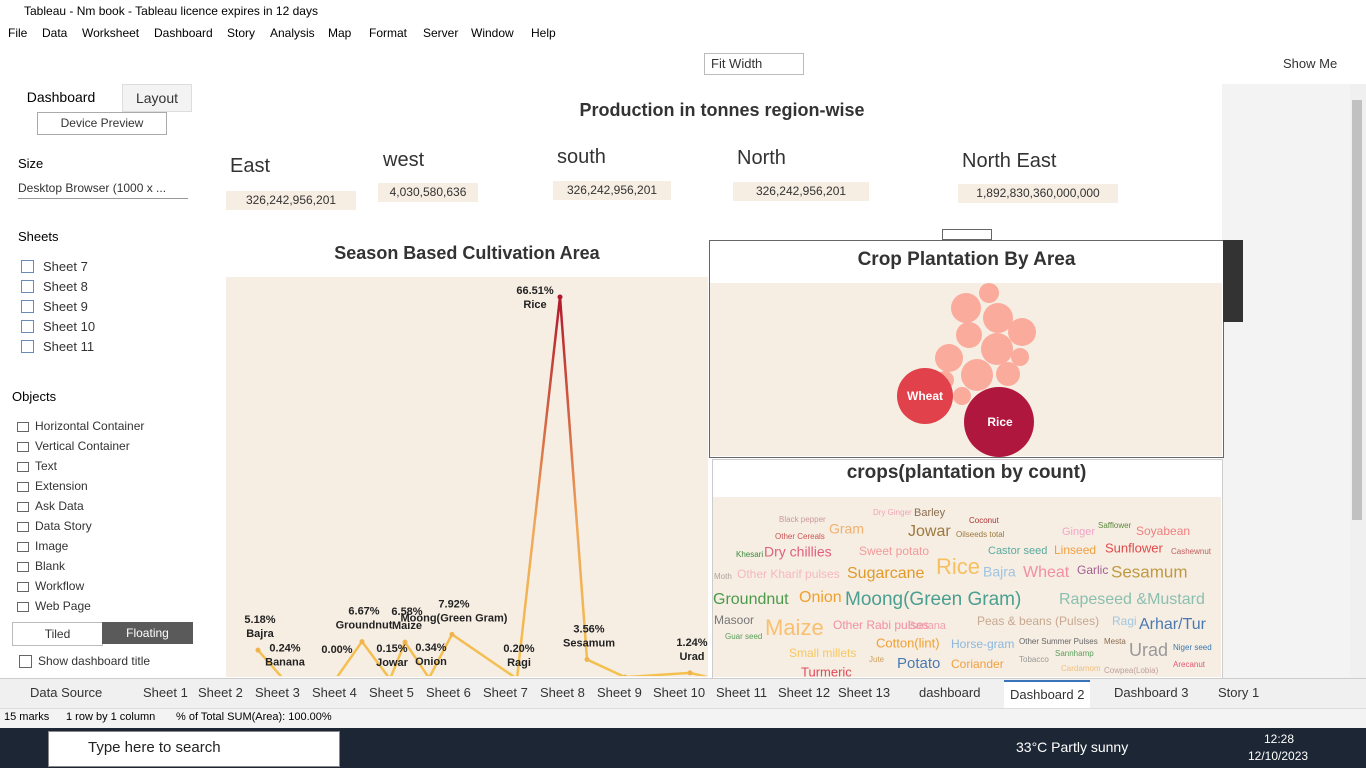  I want to click on cloud-word: Ragi, so click(1124, 621).